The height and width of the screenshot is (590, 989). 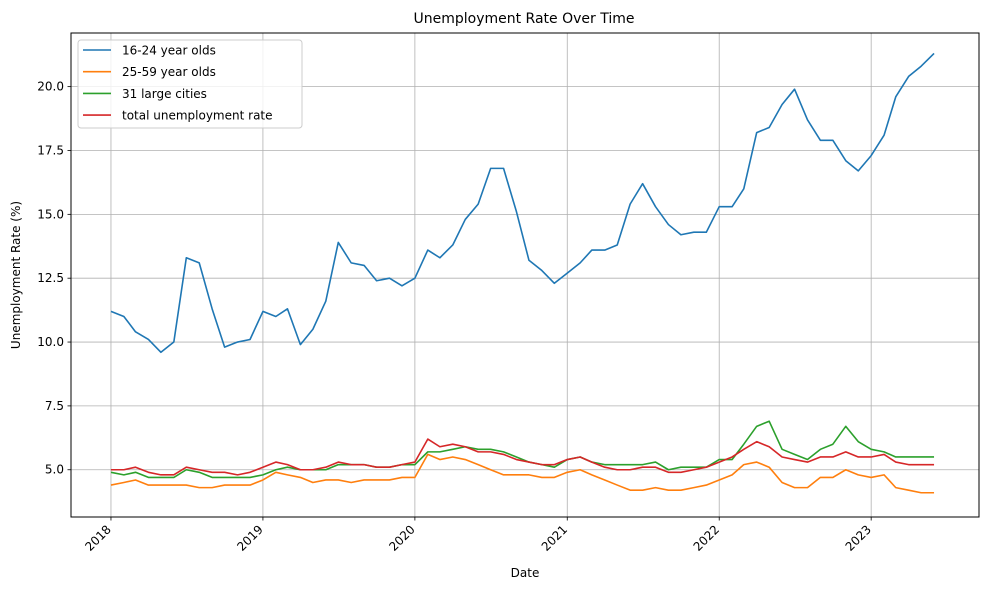 I want to click on legend-label: 16-24 year olds, so click(x=169, y=51).